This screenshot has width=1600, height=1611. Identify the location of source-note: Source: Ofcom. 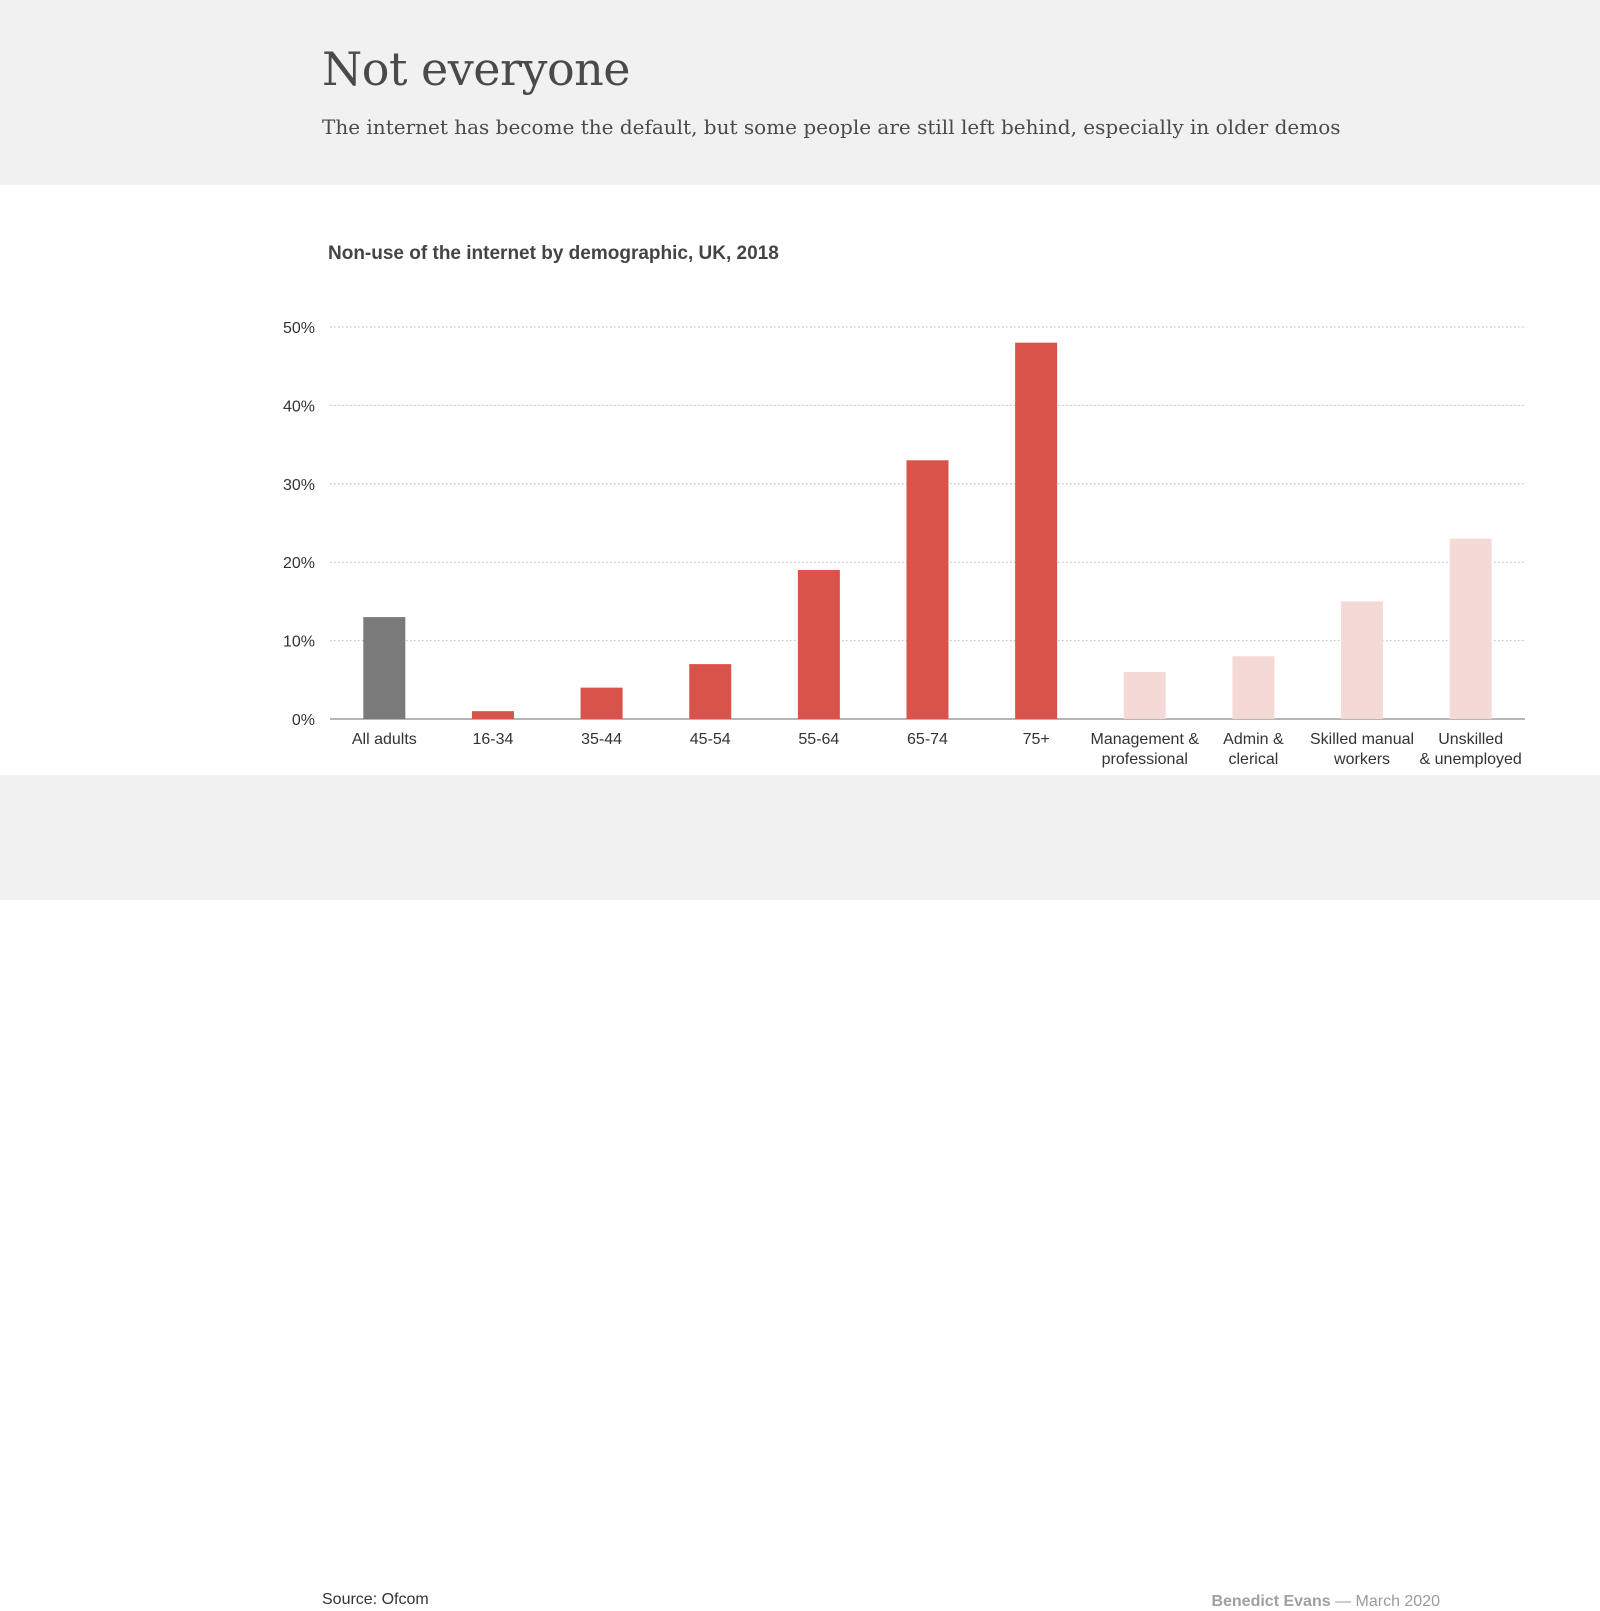
(375, 1599).